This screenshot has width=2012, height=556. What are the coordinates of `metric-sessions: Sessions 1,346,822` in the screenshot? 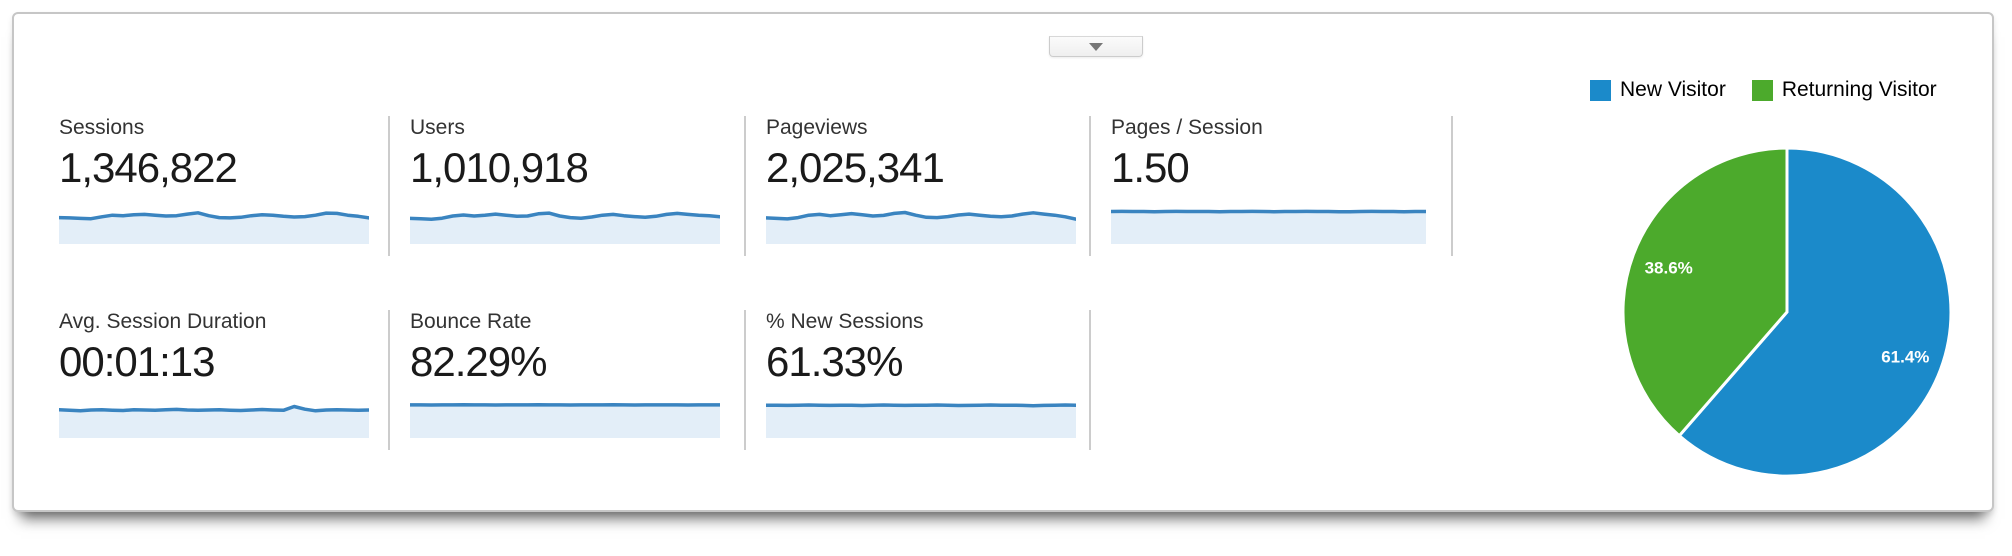 It's located at (224, 186).